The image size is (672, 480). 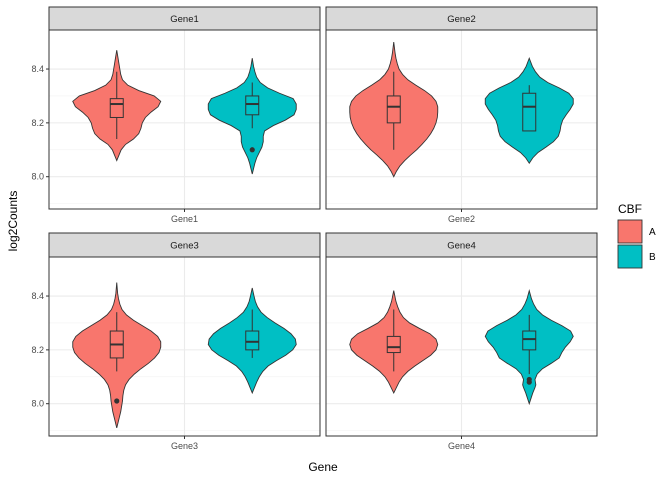 I want to click on x-axis-title: Gene, so click(x=323, y=467).